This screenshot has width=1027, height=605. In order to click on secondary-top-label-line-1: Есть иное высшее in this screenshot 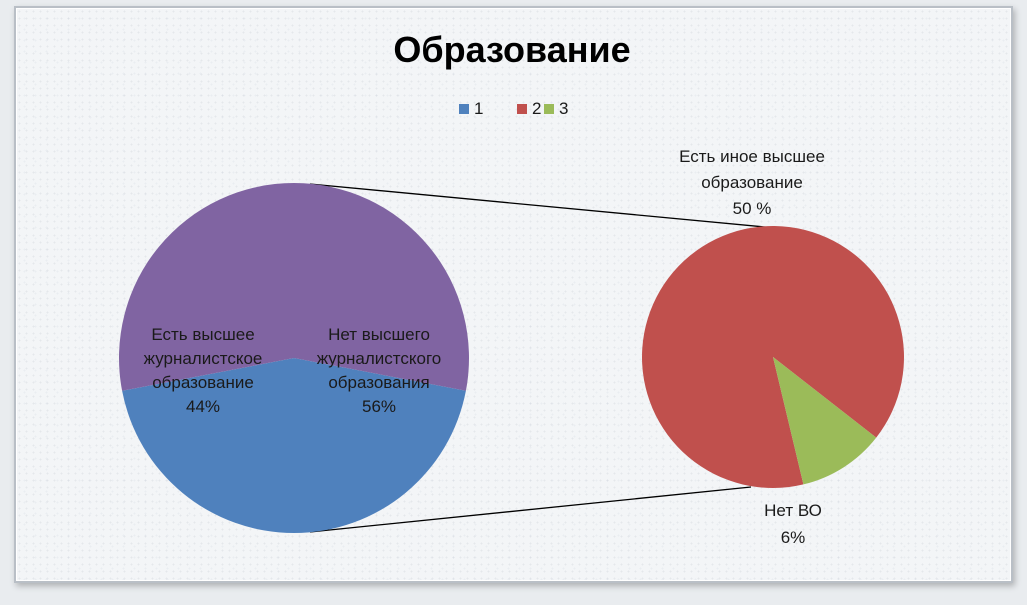, I will do `click(752, 156)`.